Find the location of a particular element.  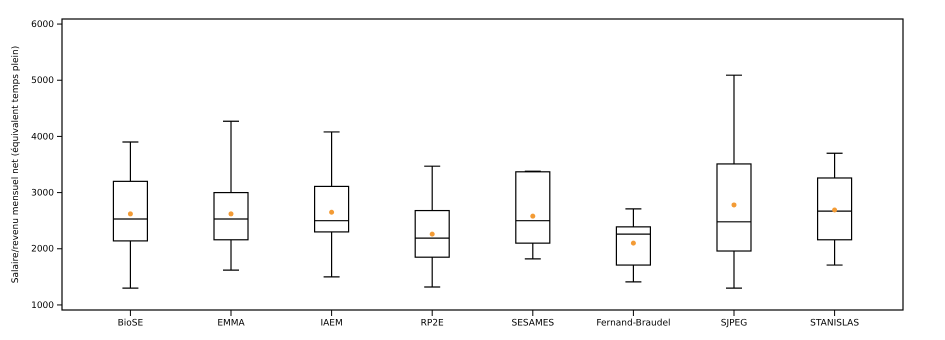

y-axis-title: Salaire/revenu mensuel net (équivalent temps plein) is located at coordinates (15, 165).